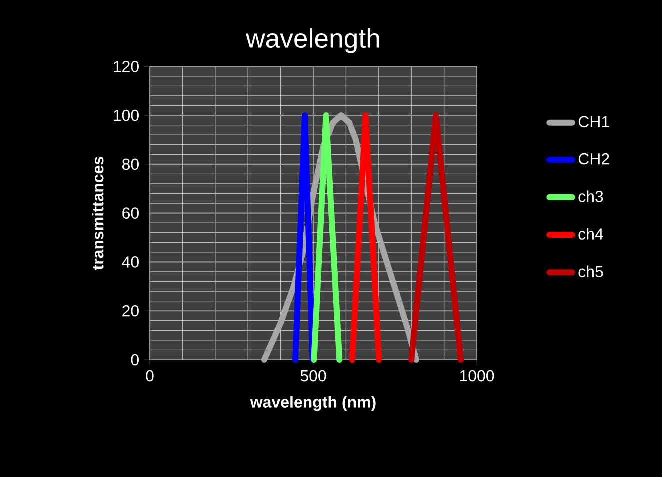  What do you see at coordinates (313, 376) in the screenshot?
I see `x-tick-label: 500` at bounding box center [313, 376].